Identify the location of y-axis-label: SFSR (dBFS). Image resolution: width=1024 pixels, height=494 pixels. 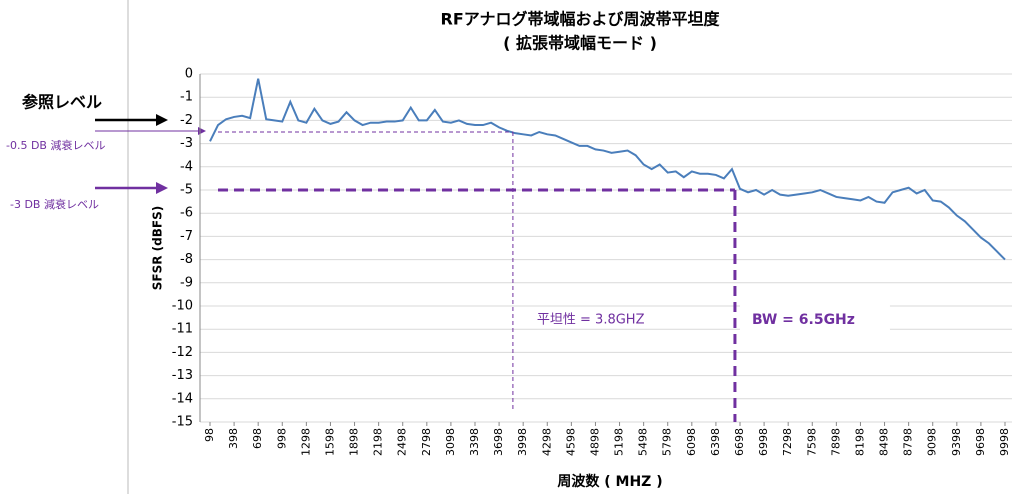
(158, 248).